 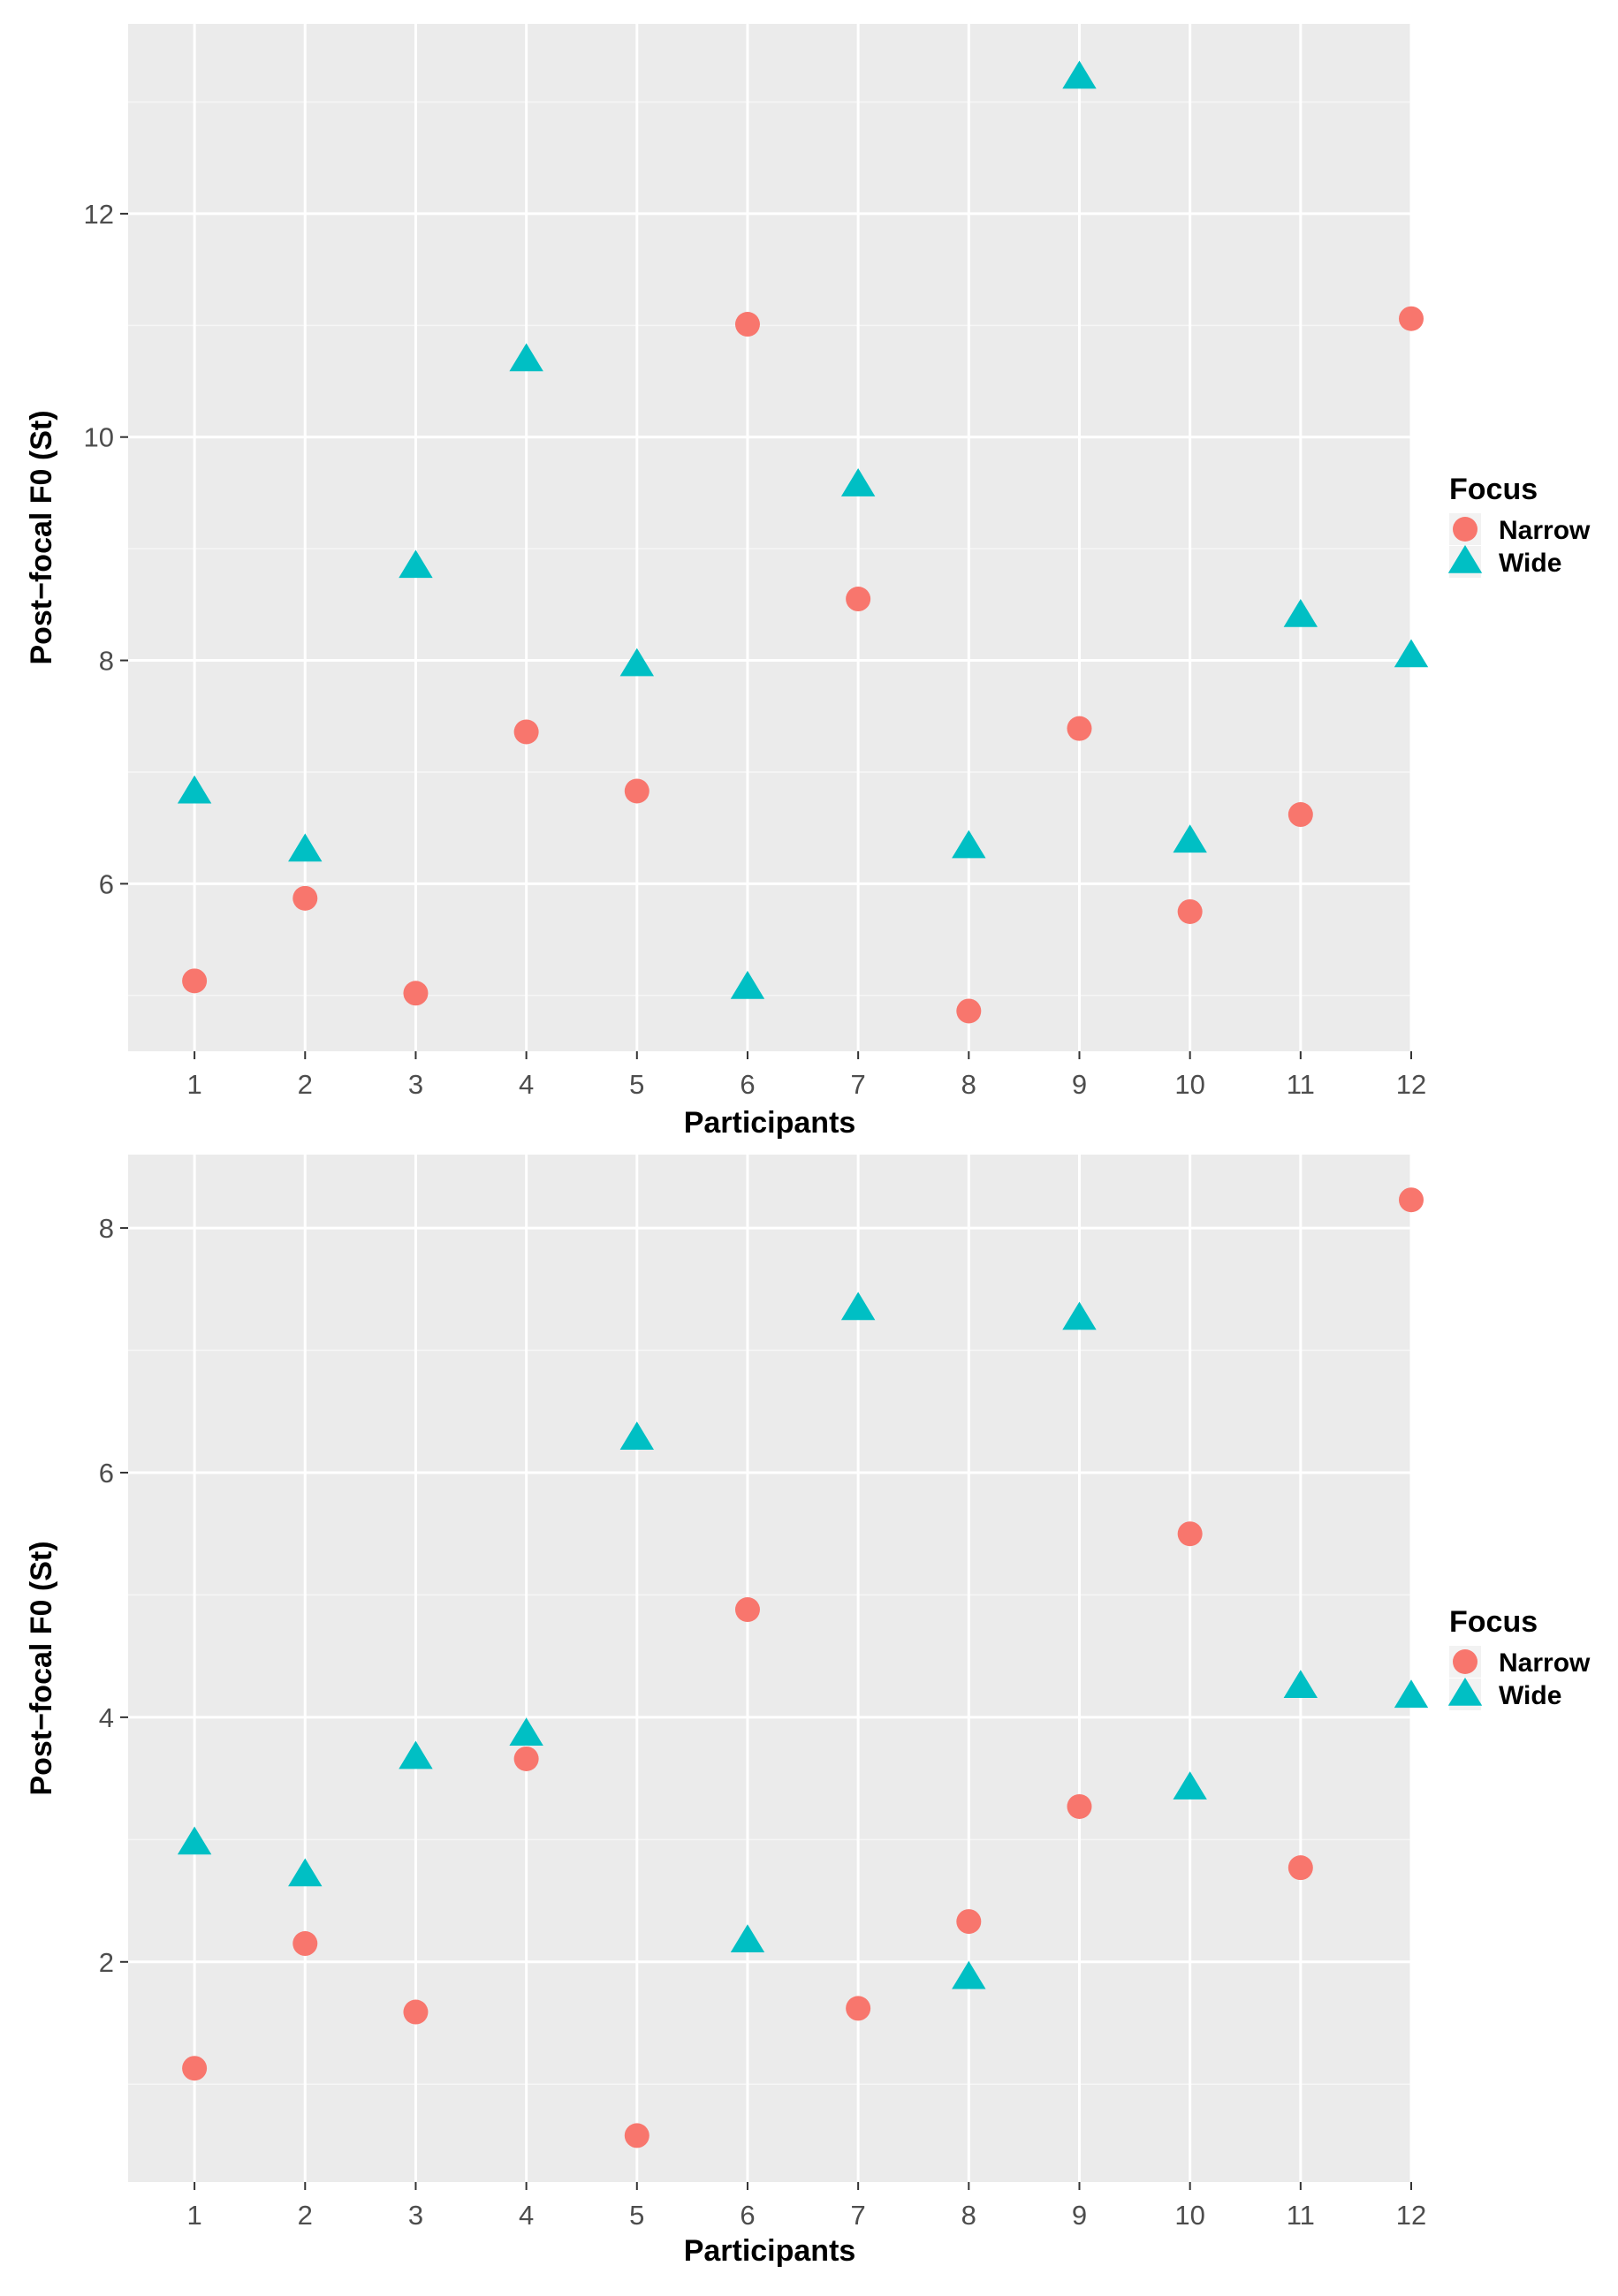 What do you see at coordinates (99, 437) in the screenshot?
I see `y-tick-label: 10` at bounding box center [99, 437].